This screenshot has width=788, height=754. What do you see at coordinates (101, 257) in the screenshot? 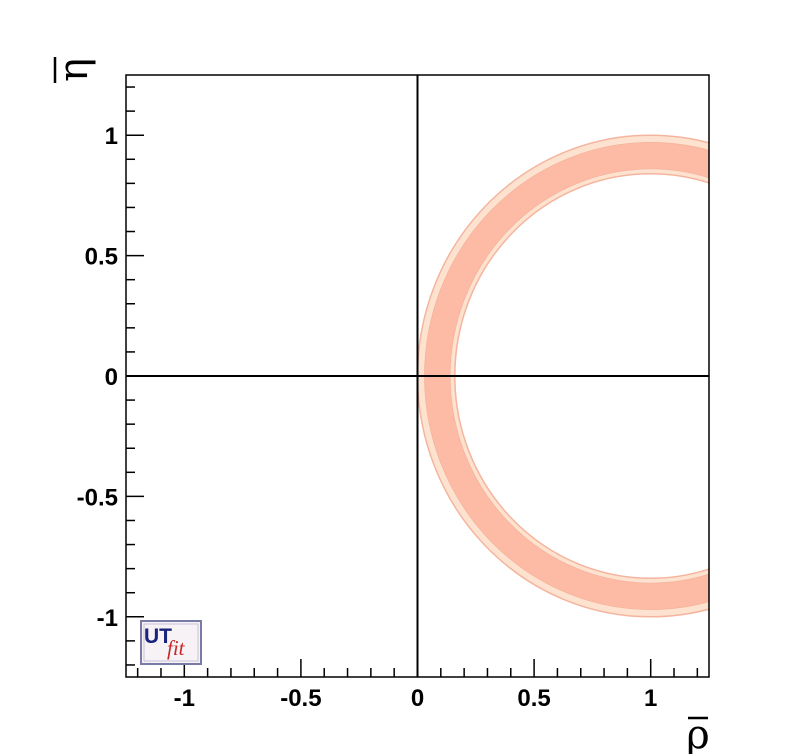
I see `y-tick-label: 0.5` at bounding box center [101, 257].